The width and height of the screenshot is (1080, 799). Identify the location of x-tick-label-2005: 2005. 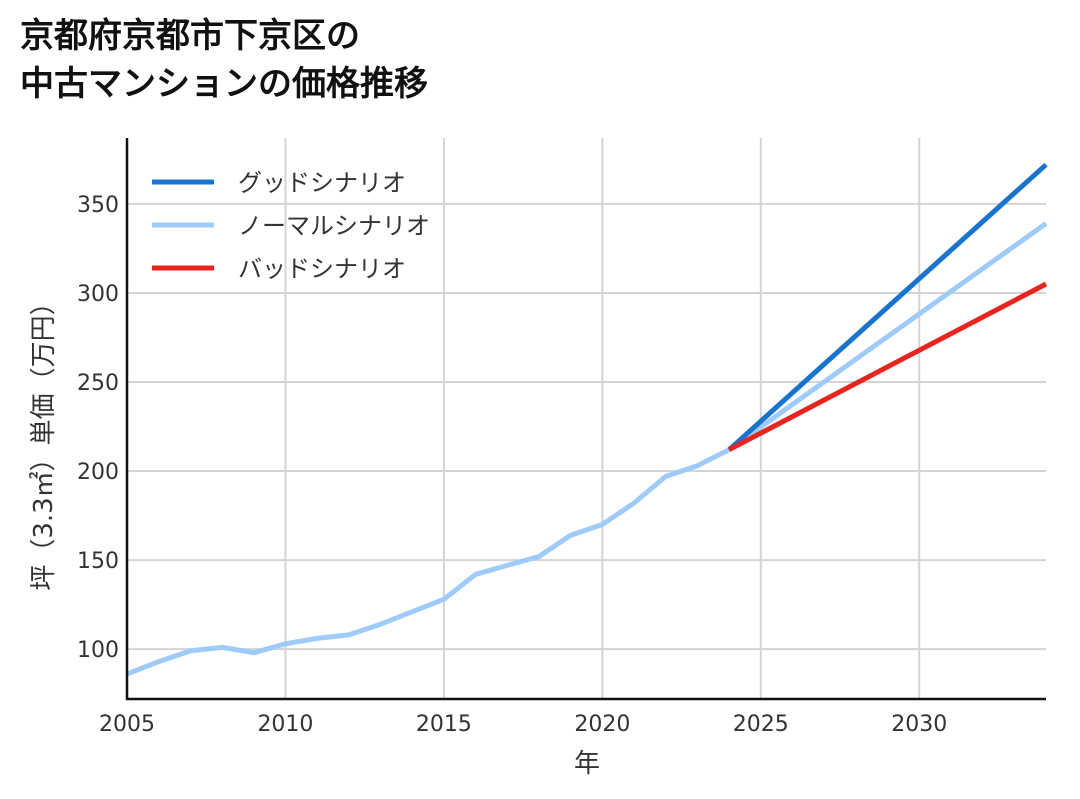
(127, 724).